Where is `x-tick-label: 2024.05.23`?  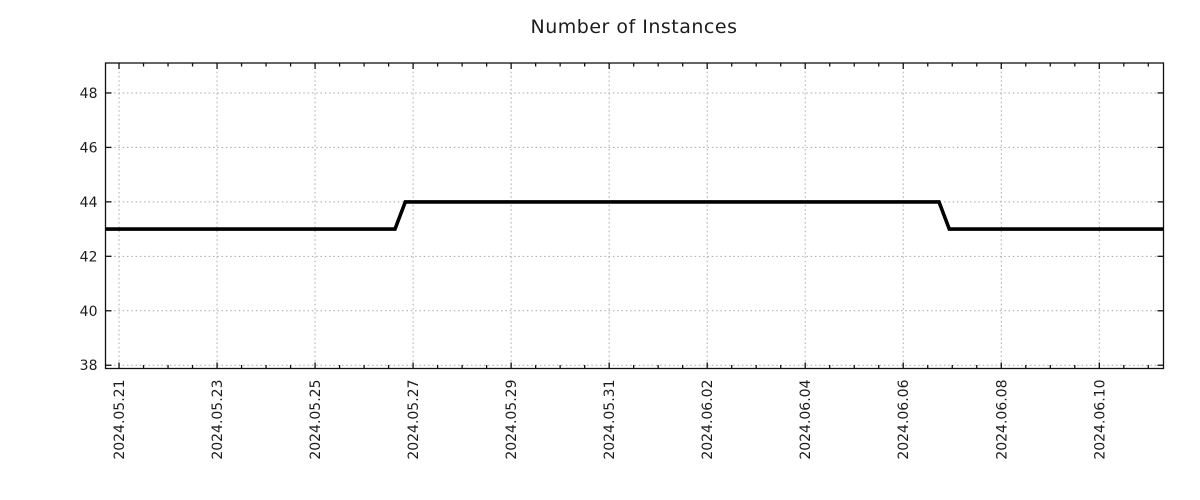
x-tick-label: 2024.05.23 is located at coordinates (218, 420).